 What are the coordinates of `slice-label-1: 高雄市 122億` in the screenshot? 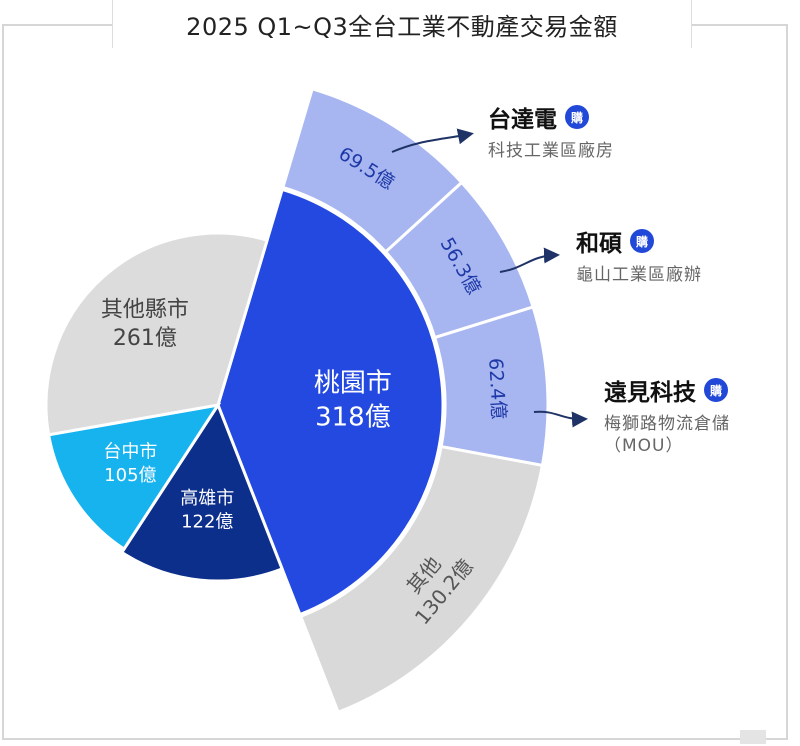 It's located at (207, 510).